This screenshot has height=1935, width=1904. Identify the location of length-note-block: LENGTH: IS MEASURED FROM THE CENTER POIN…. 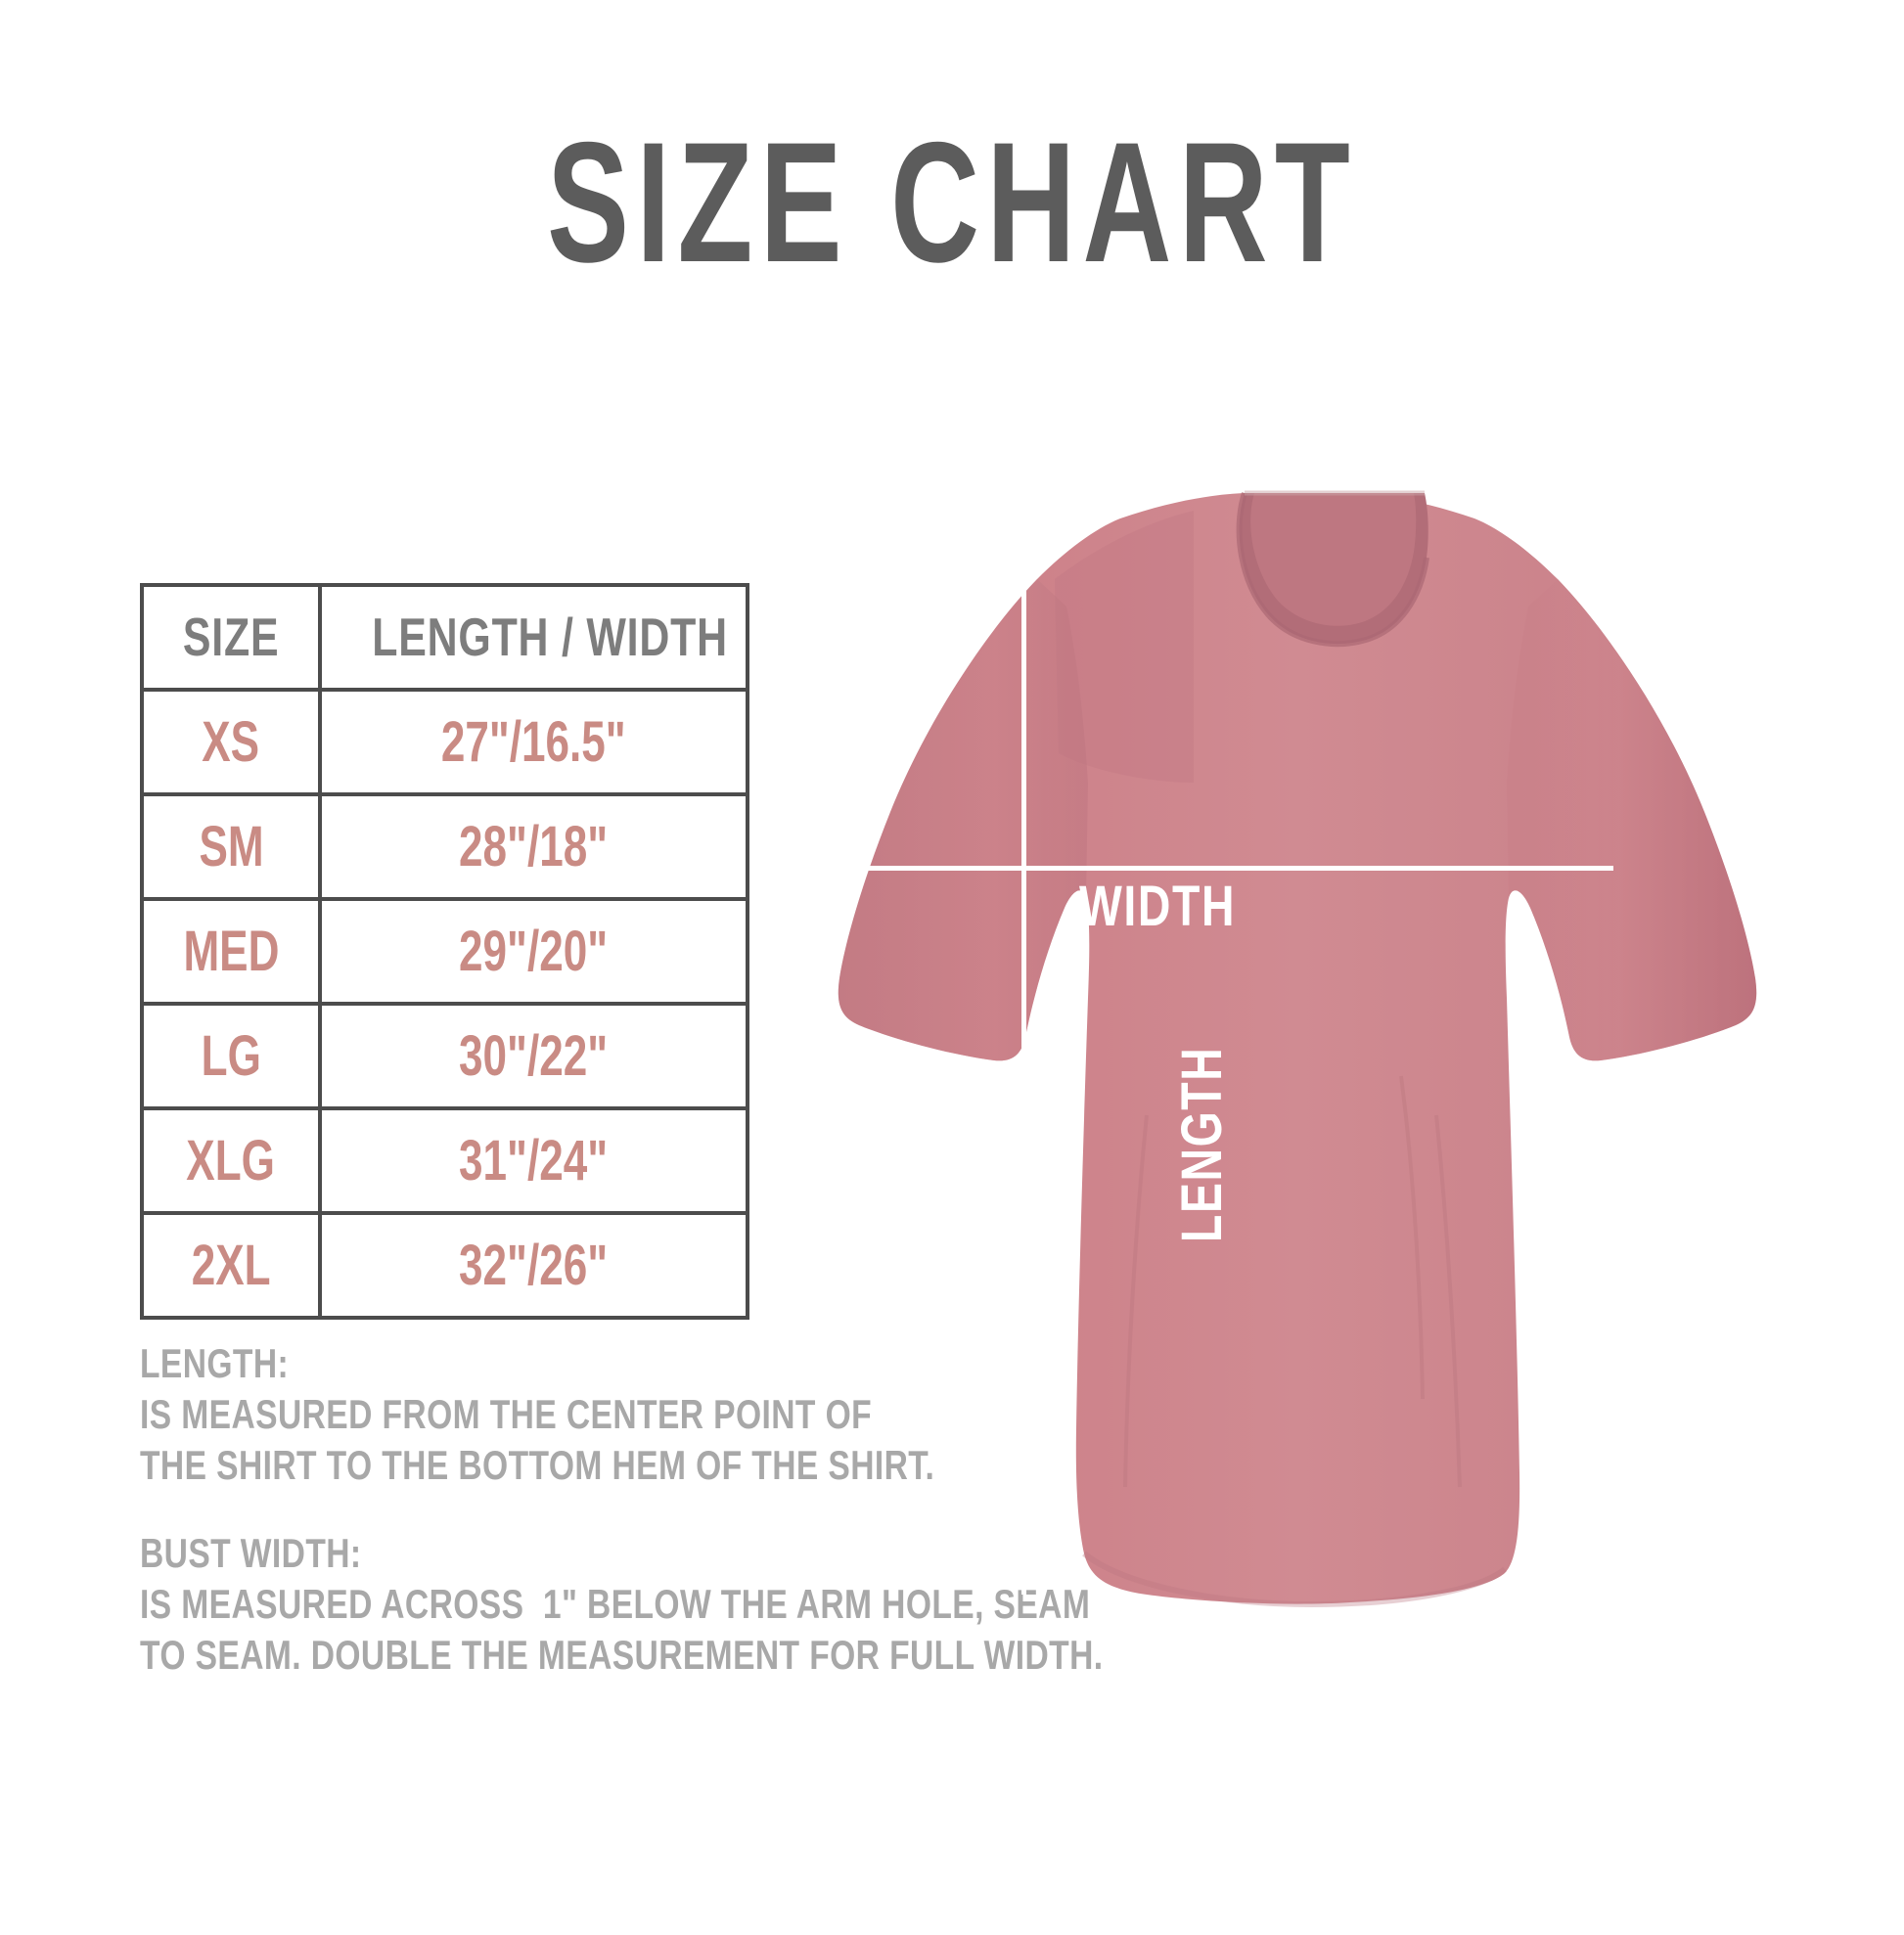
(560, 1414).